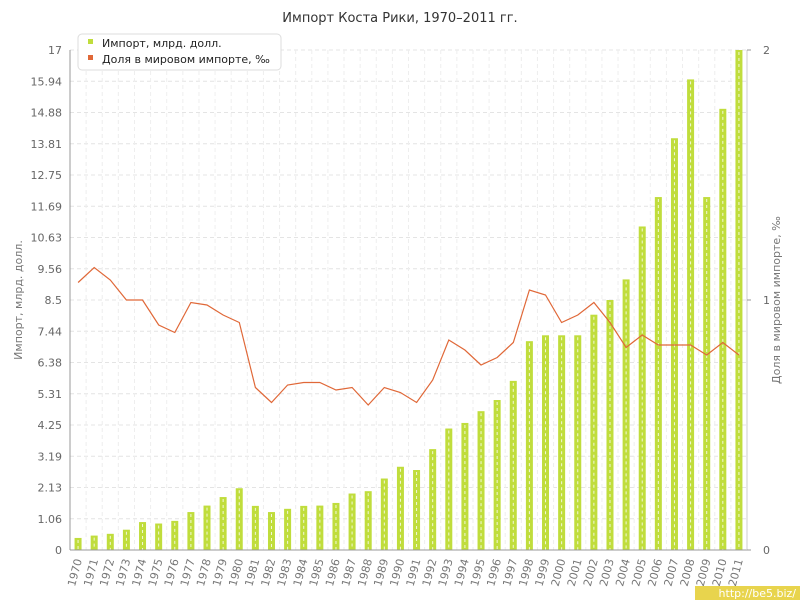 This screenshot has width=800, height=600. I want to click on watermark: http://be5.biz/, so click(747, 593).